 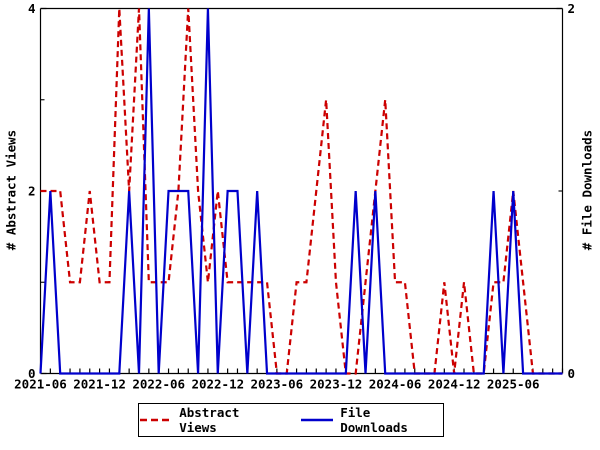 I want to click on y-tick-label-left: 4, so click(x=32, y=8).